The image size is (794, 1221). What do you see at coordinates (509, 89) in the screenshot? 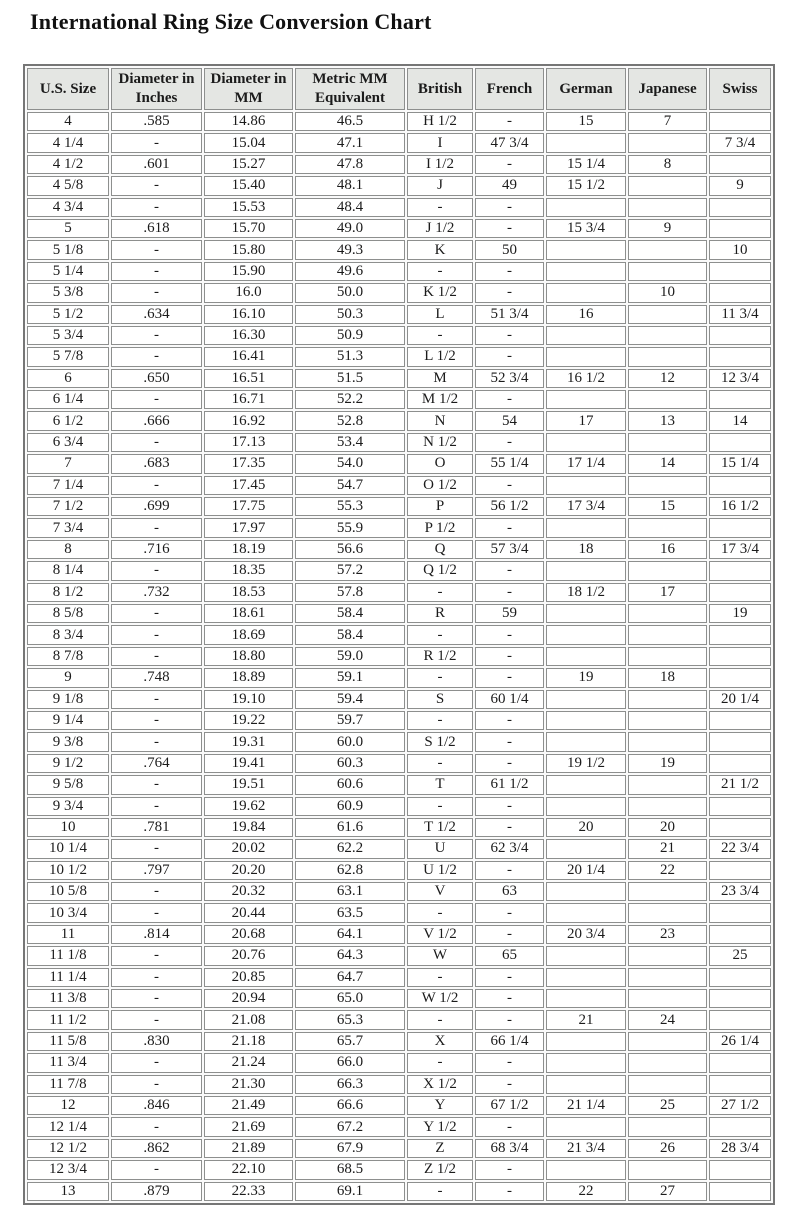
I see `column-header-french: French` at bounding box center [509, 89].